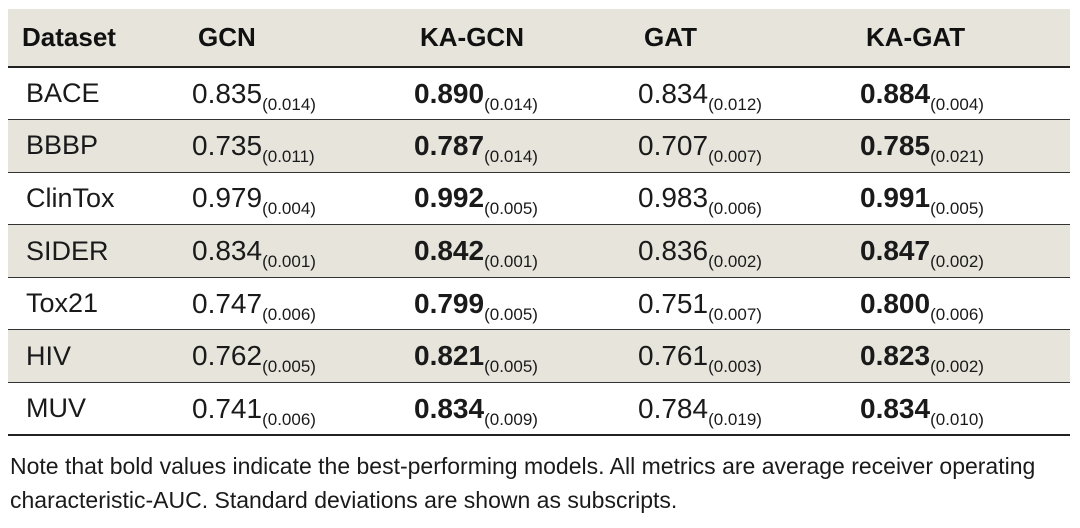 The width and height of the screenshot is (1080, 528). What do you see at coordinates (96, 251) in the screenshot?
I see `dataset-name-cell: SIDER` at bounding box center [96, 251].